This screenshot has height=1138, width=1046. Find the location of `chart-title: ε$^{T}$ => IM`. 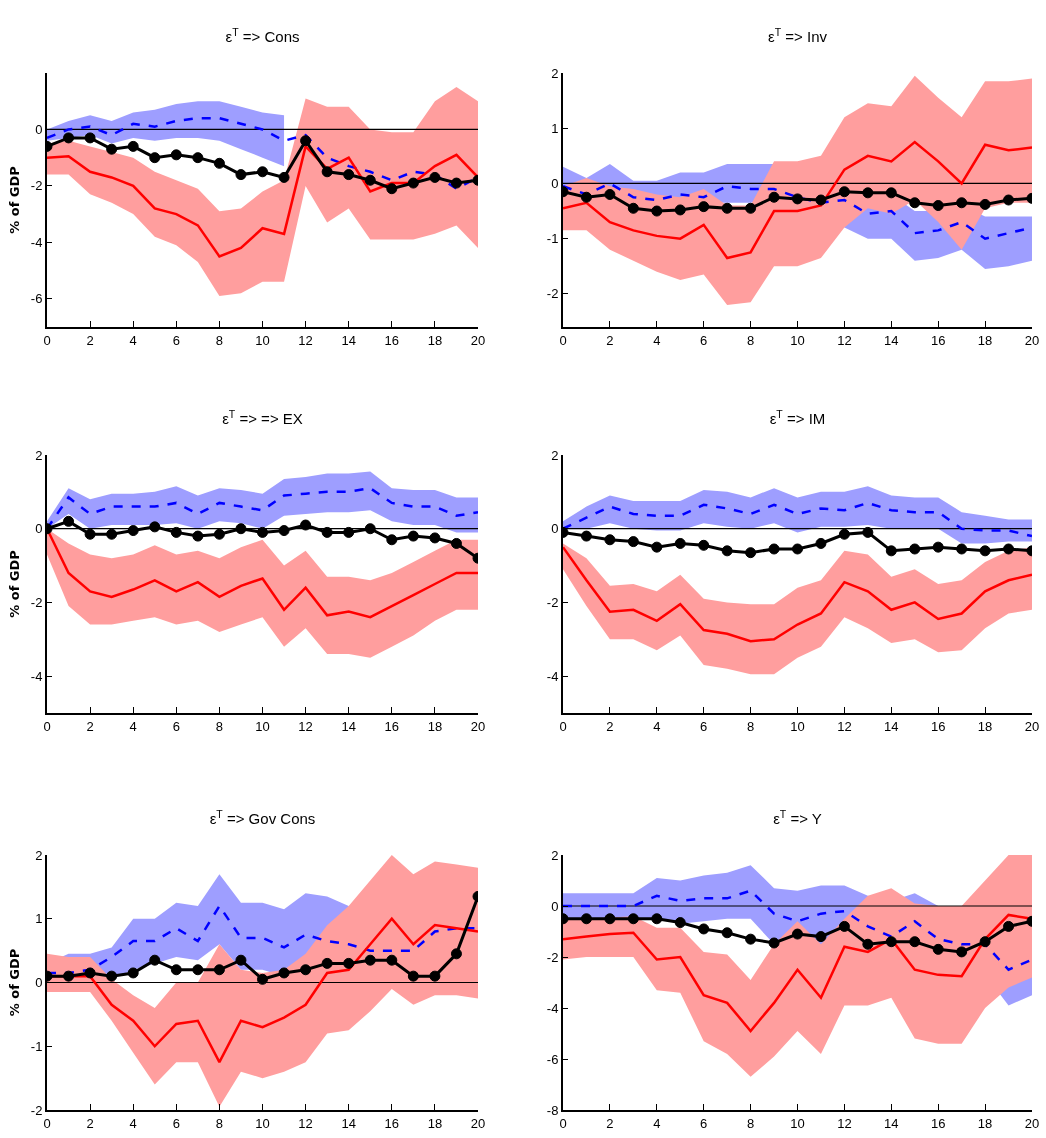

chart-title: ε$^{T}$ => IM is located at coordinates (797, 417).